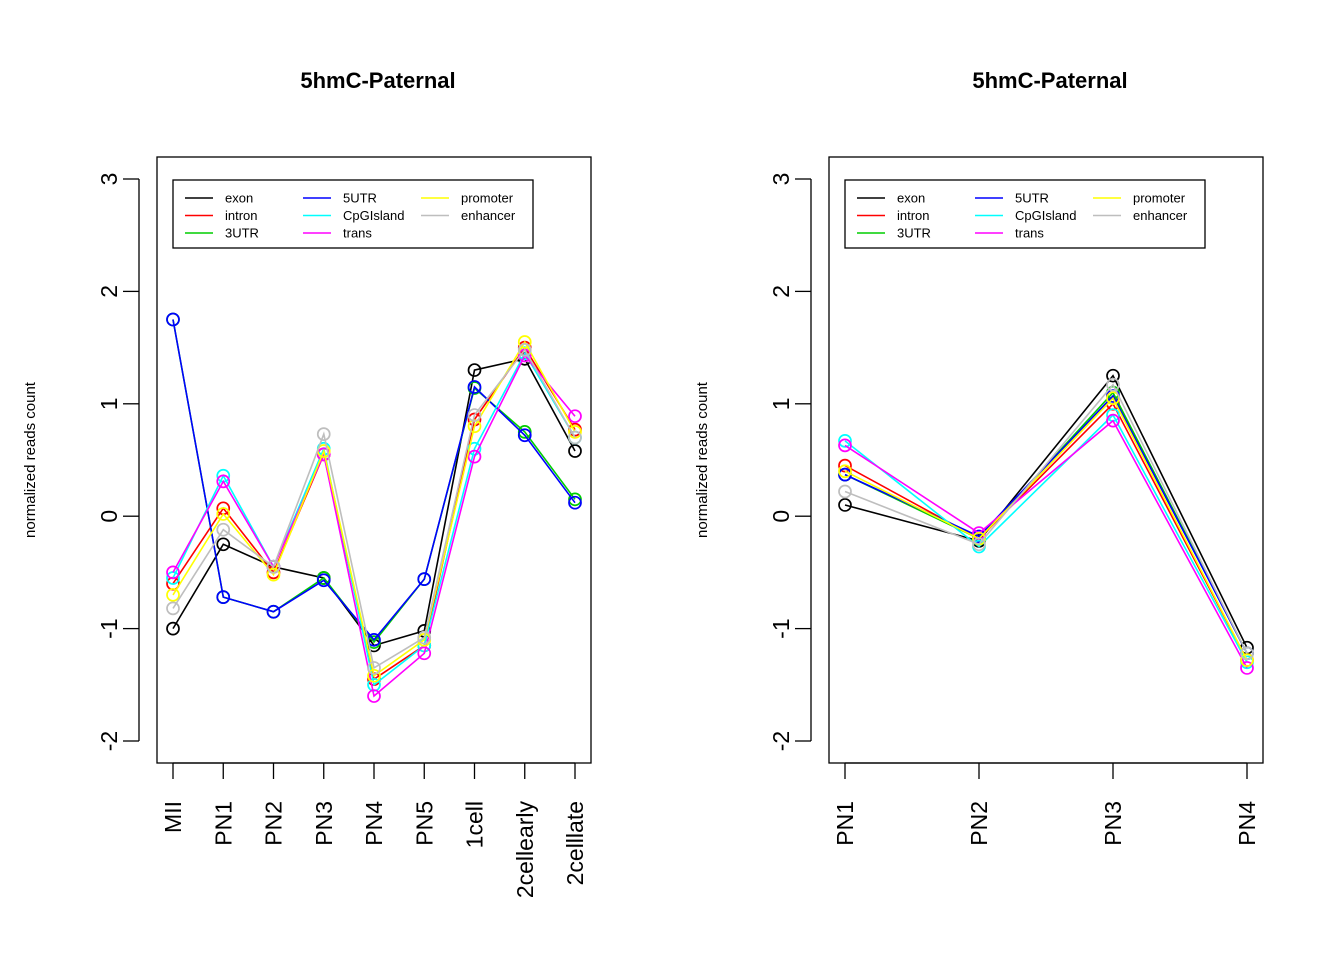 This screenshot has height=960, width=1344. I want to click on x-tick-label: MII, so click(173, 817).